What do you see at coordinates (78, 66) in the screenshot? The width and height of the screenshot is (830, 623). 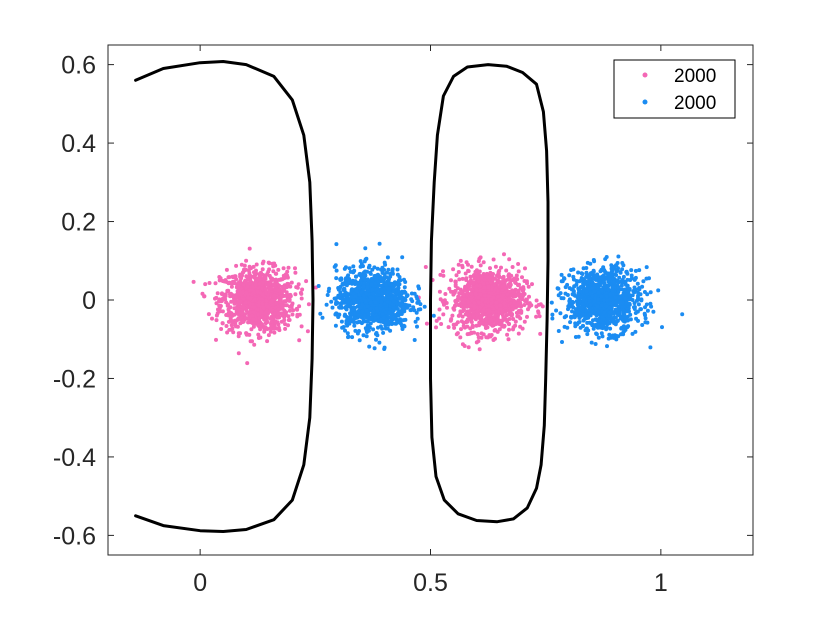 I see `y-tick-label: 0.6` at bounding box center [78, 66].